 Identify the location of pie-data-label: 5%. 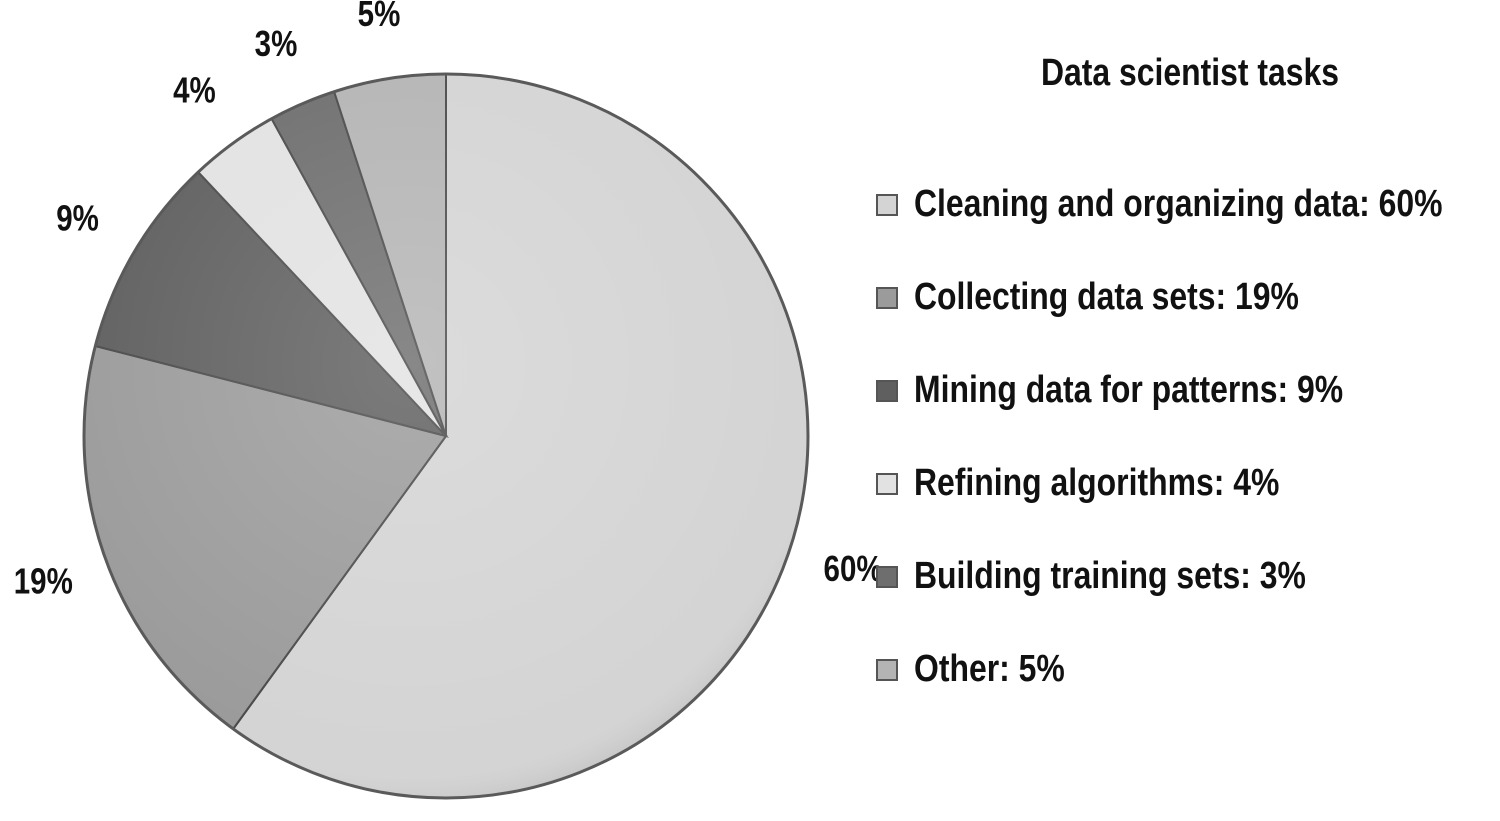
(379, 17).